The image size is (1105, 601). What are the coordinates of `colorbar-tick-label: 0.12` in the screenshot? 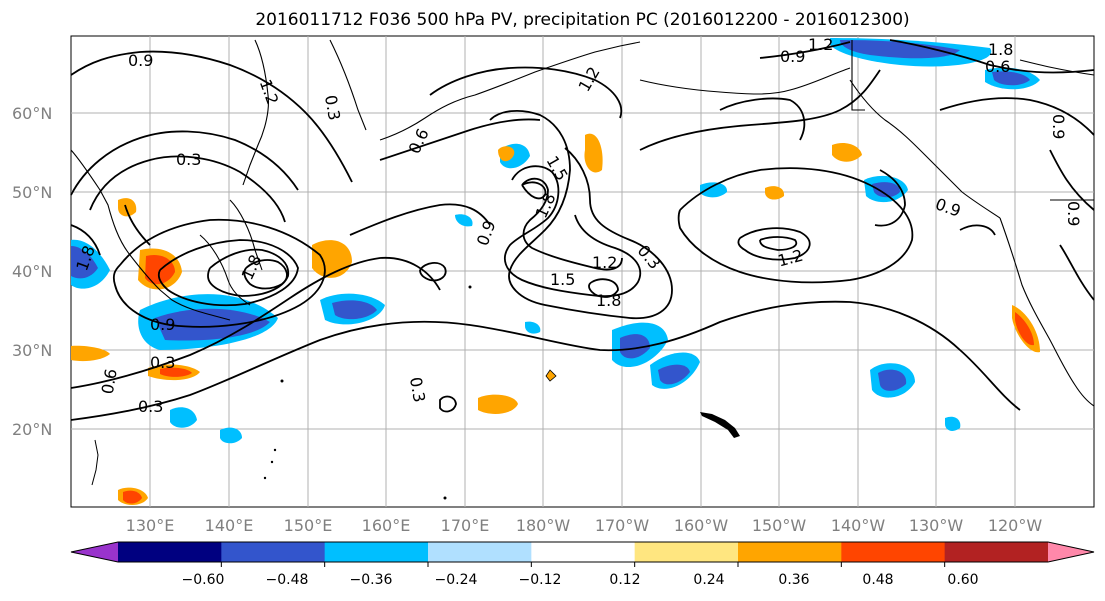 It's located at (625, 580).